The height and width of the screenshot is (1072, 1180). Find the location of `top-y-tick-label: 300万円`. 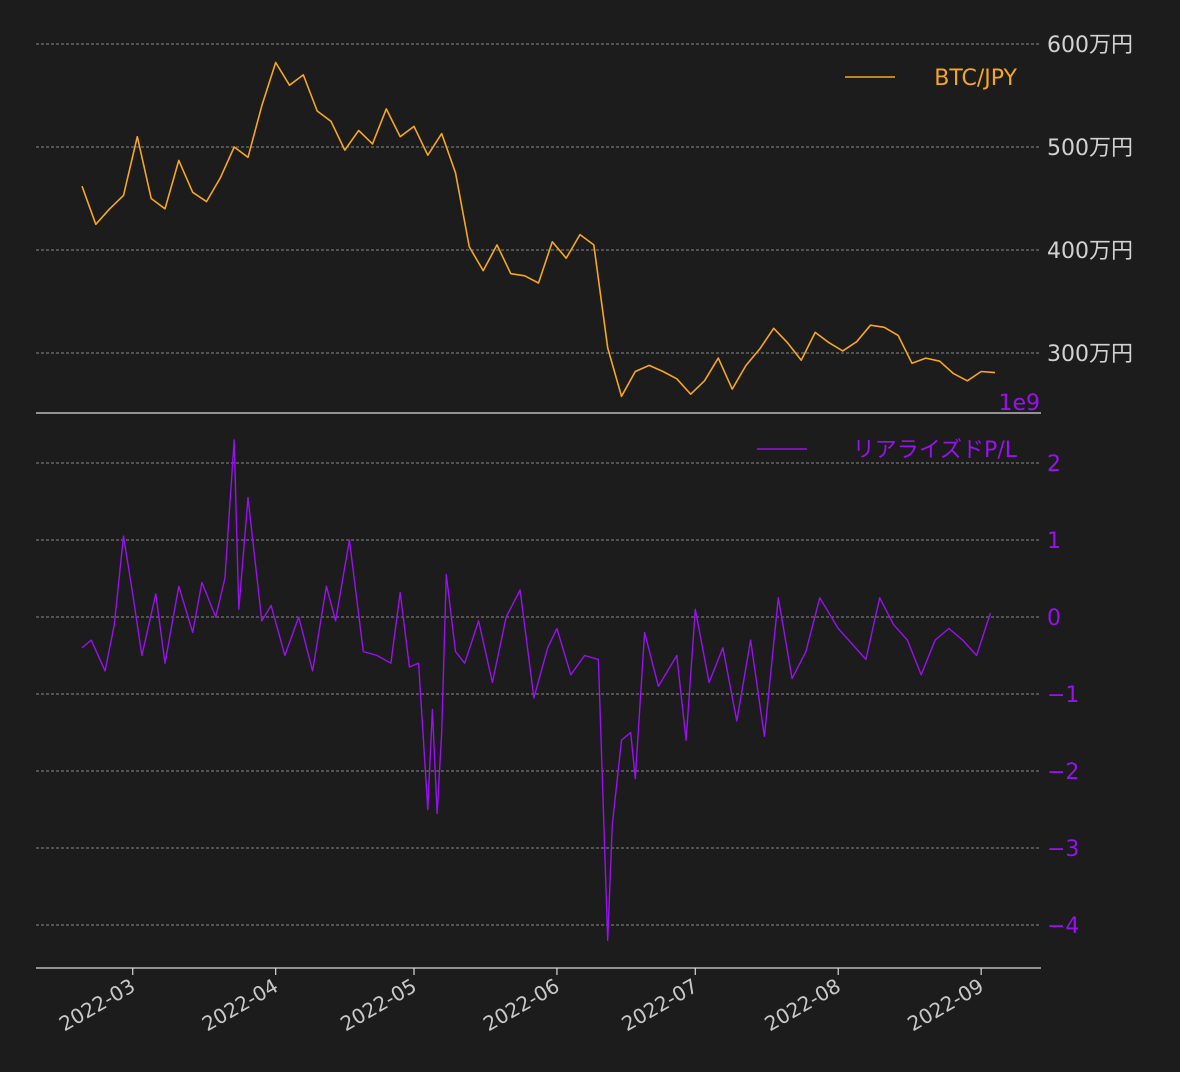

top-y-tick-label: 300万円 is located at coordinates (1090, 354).